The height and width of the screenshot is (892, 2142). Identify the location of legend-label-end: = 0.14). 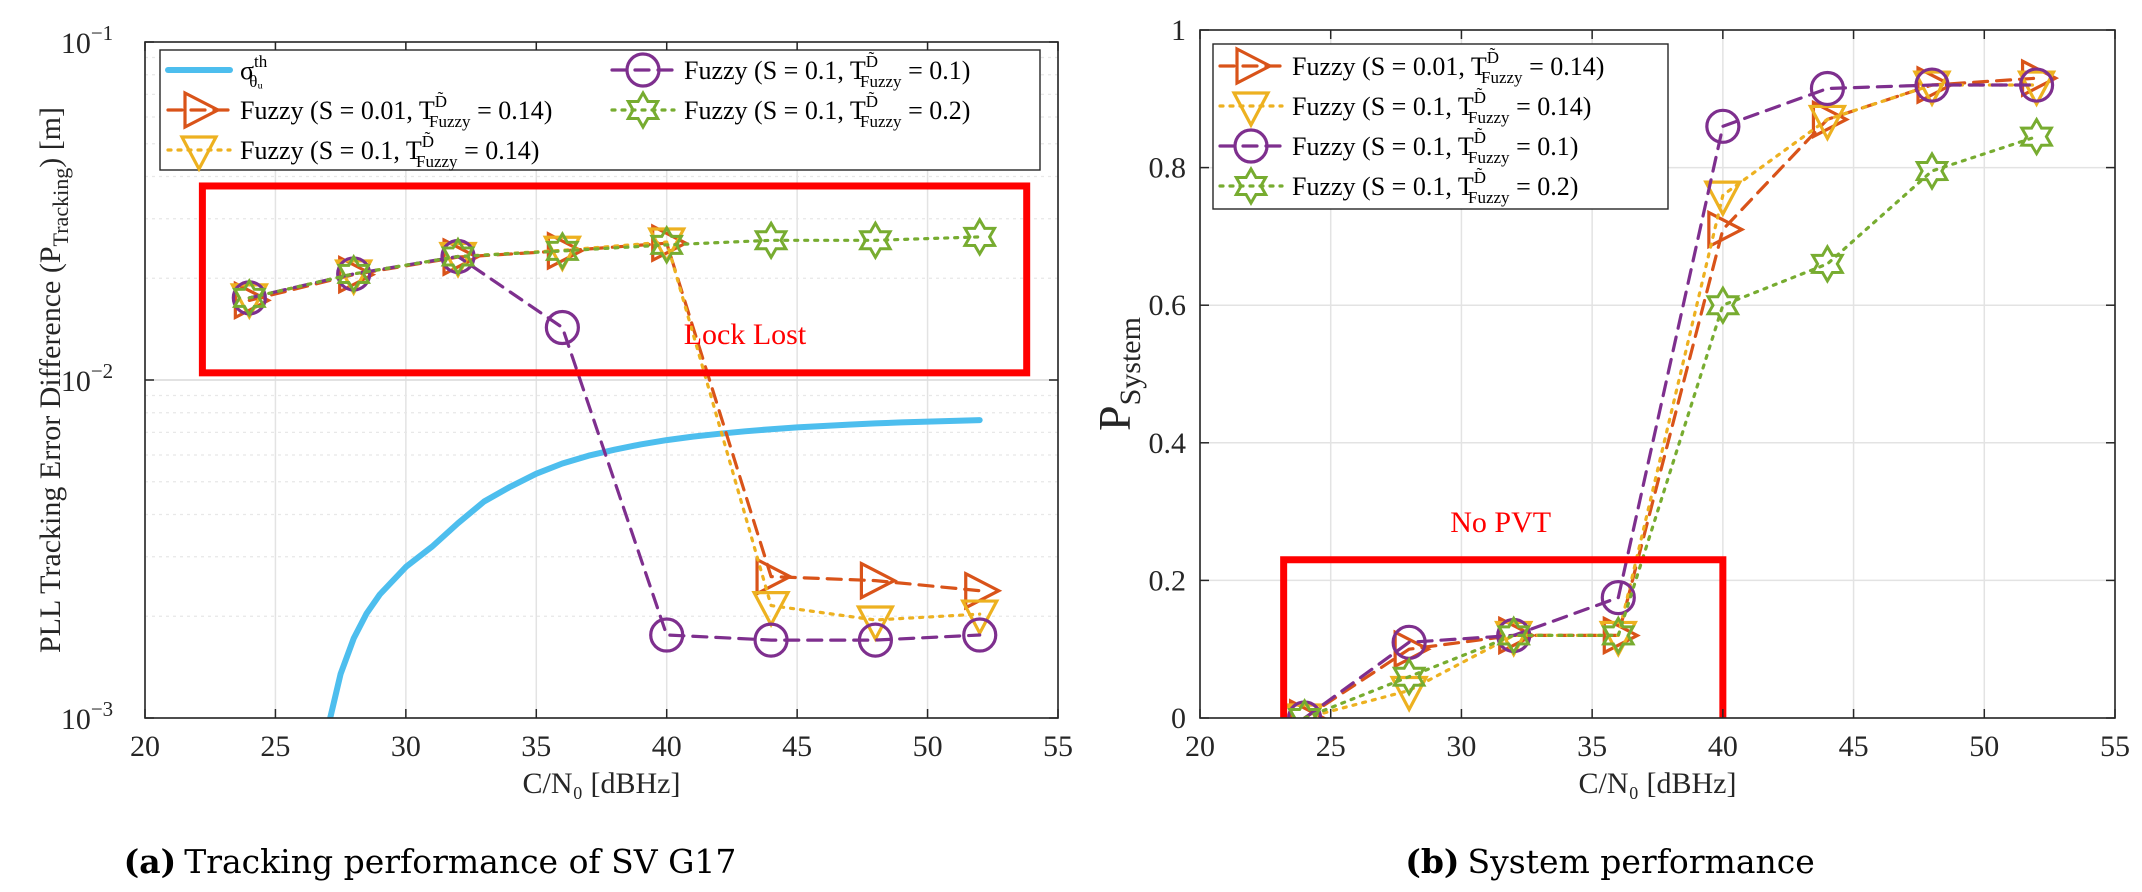
(499, 150).